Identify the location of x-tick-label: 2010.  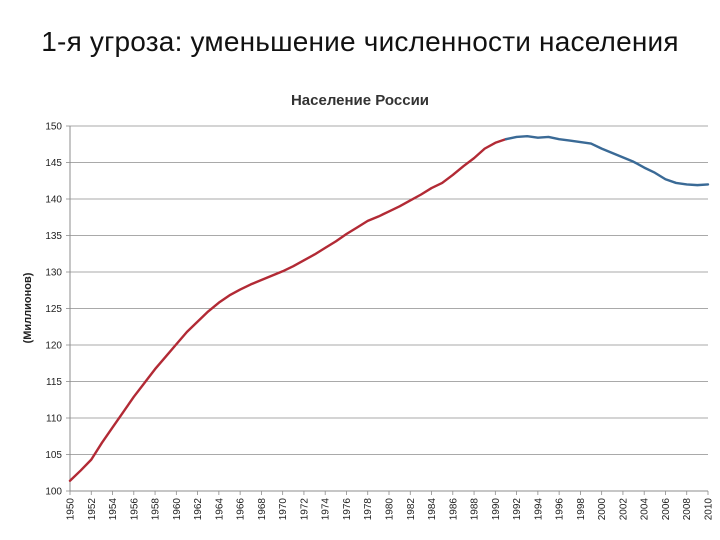
(709, 509).